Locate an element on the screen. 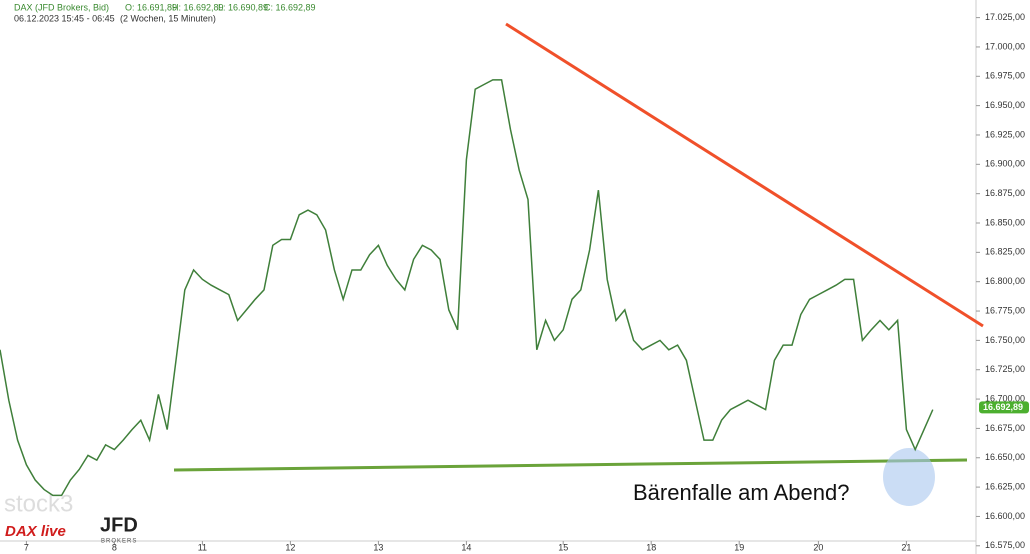 This screenshot has height=554, width=1030. y-tick-label: 16.775,00 is located at coordinates (1005, 310).